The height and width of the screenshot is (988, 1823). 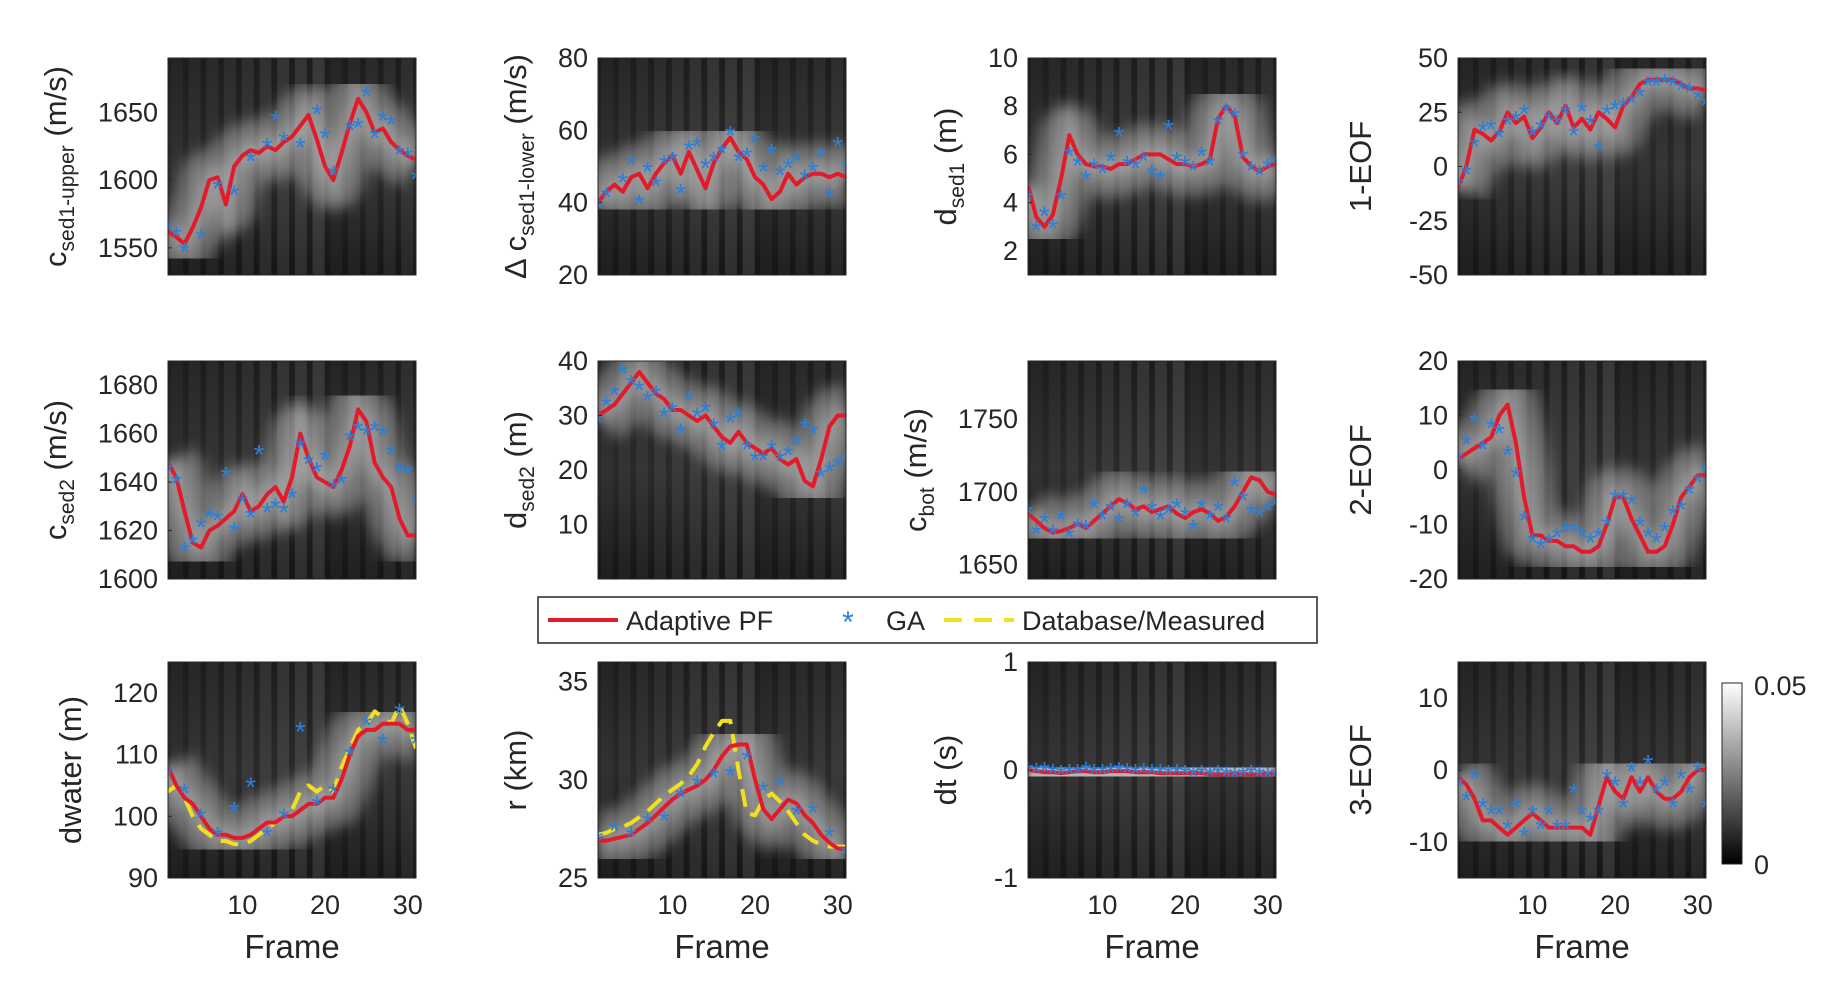 I want to click on y-tick-label: 80, so click(x=573, y=58).